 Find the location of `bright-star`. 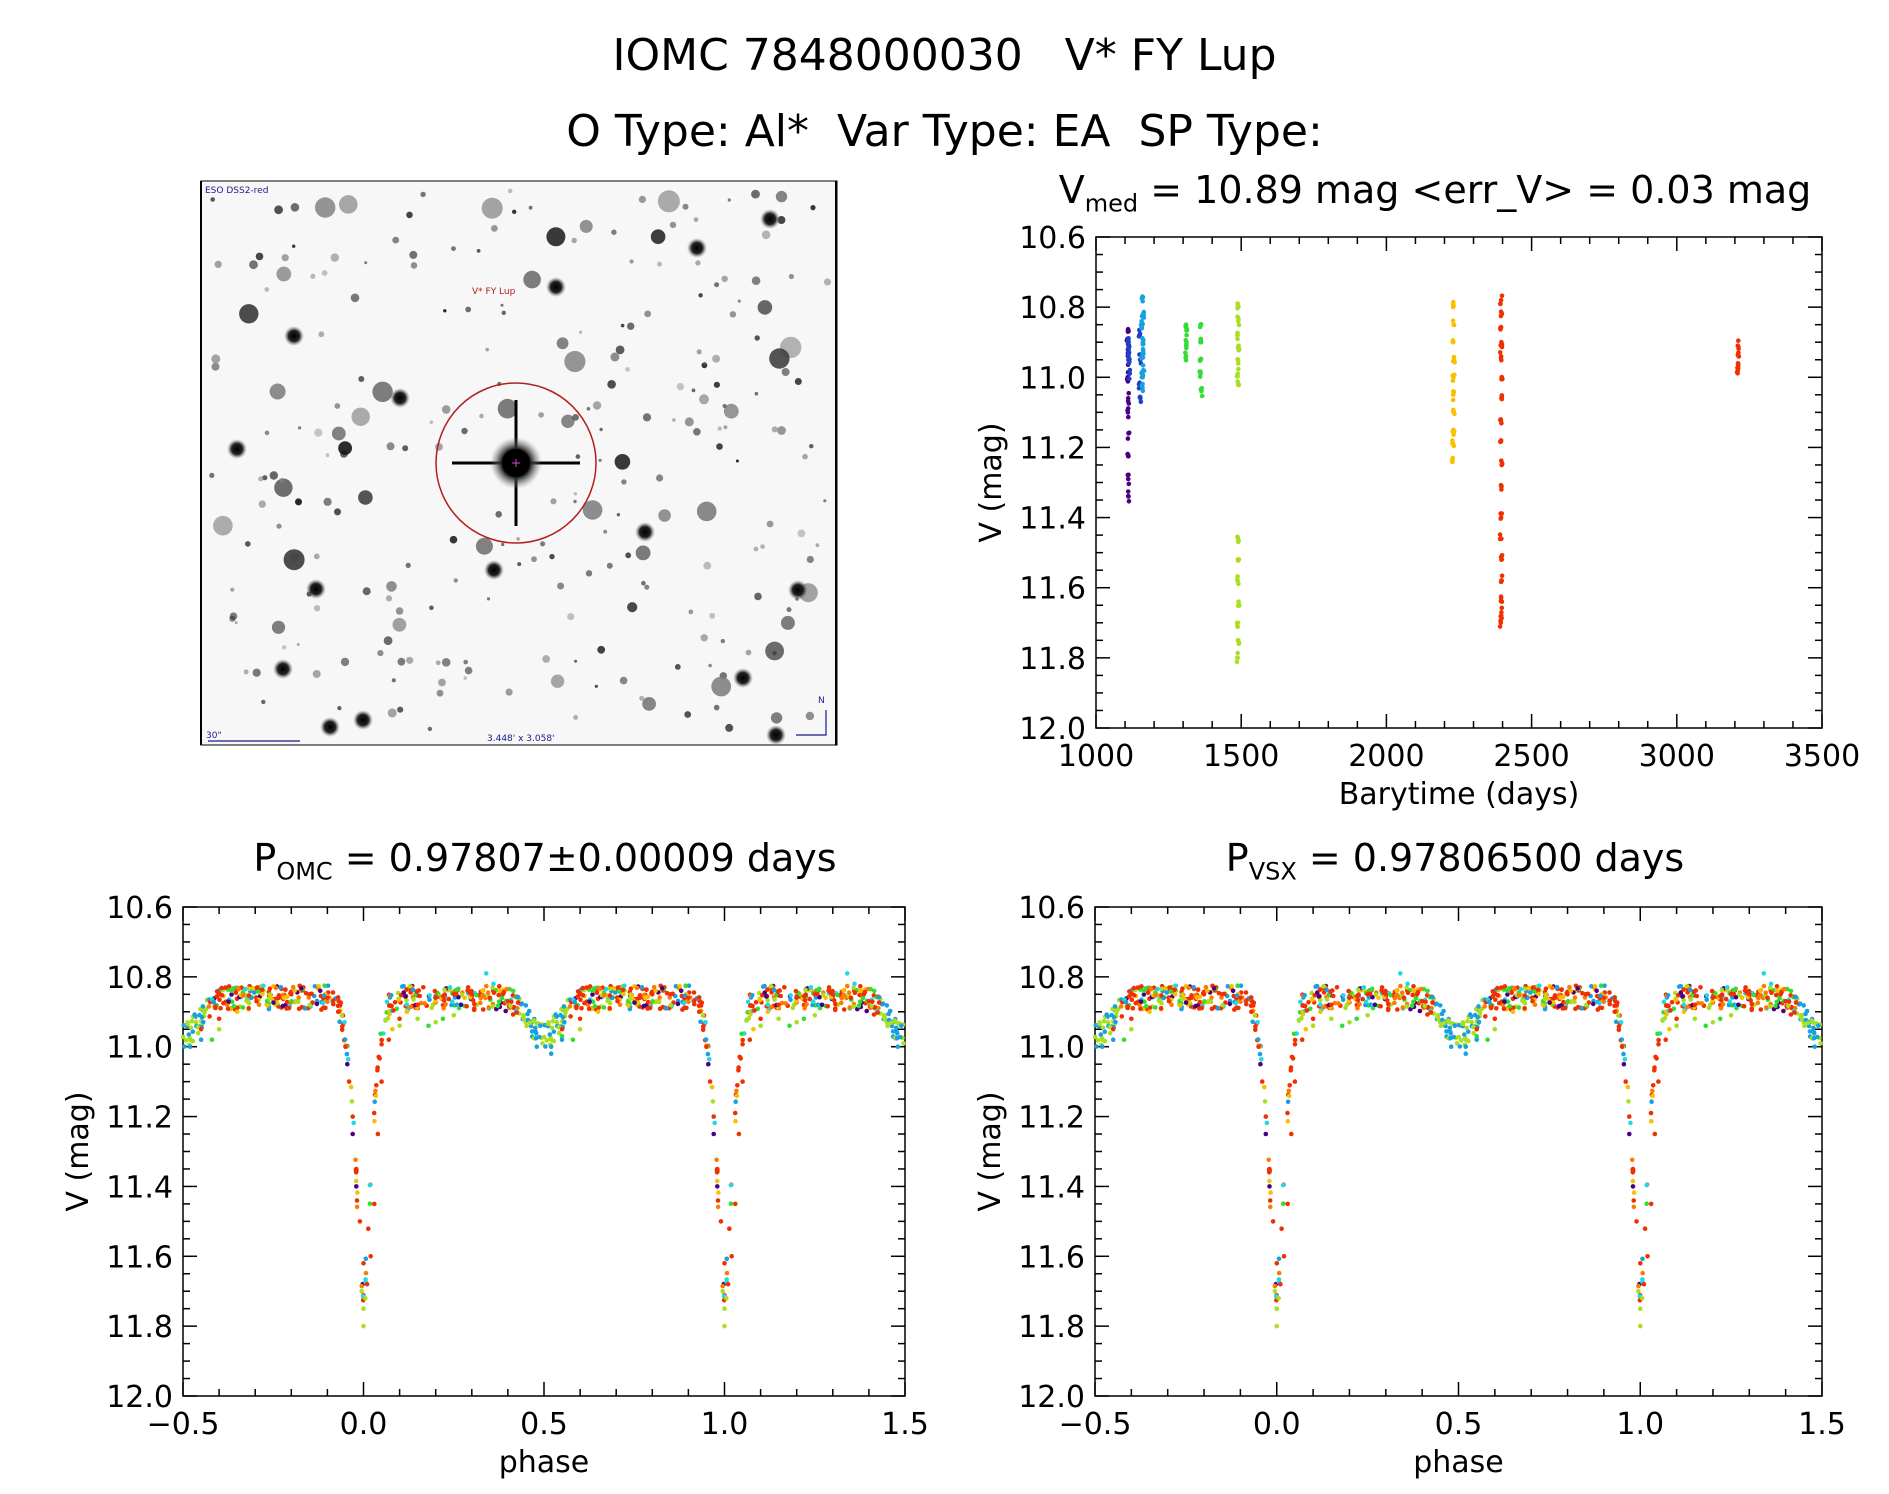

bright-star is located at coordinates (743, 678).